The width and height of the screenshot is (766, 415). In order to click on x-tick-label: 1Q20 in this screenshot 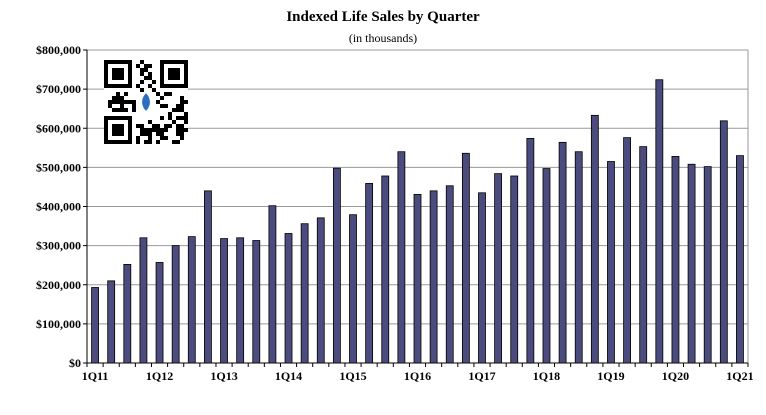, I will do `click(675, 376)`.